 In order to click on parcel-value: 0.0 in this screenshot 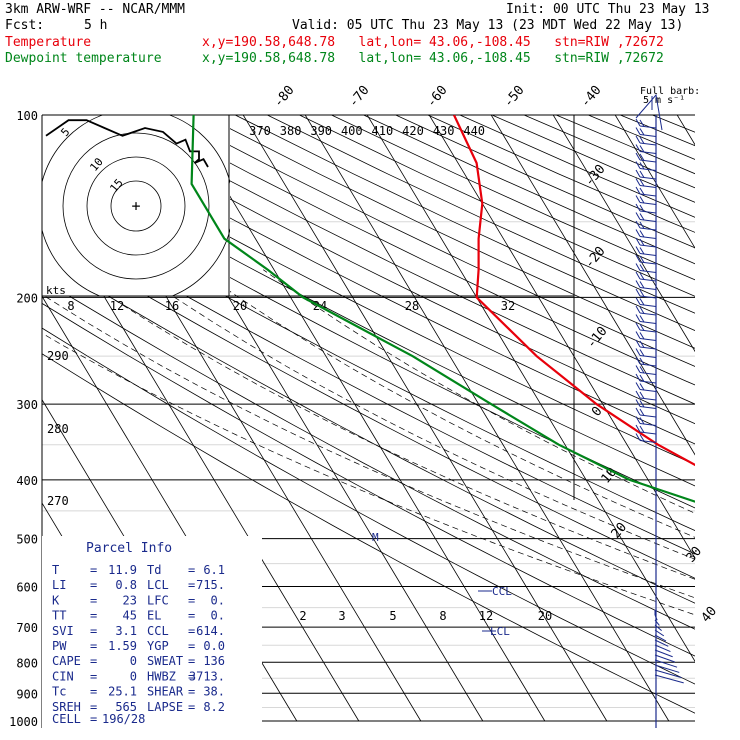, I will do `click(214, 646)`.